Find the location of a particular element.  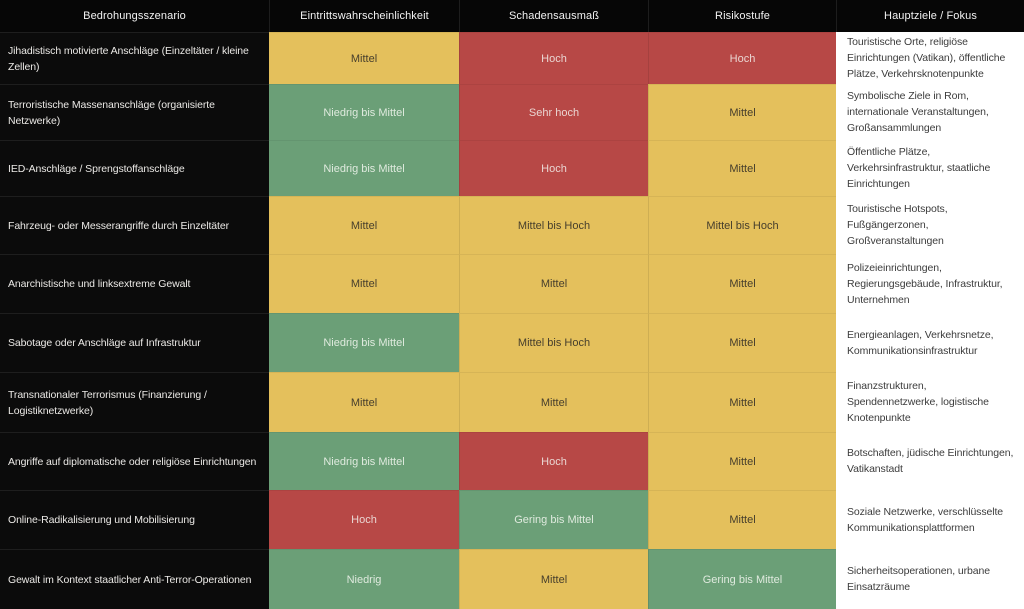

risk-cell: Mittel bis Hoch is located at coordinates (742, 225).